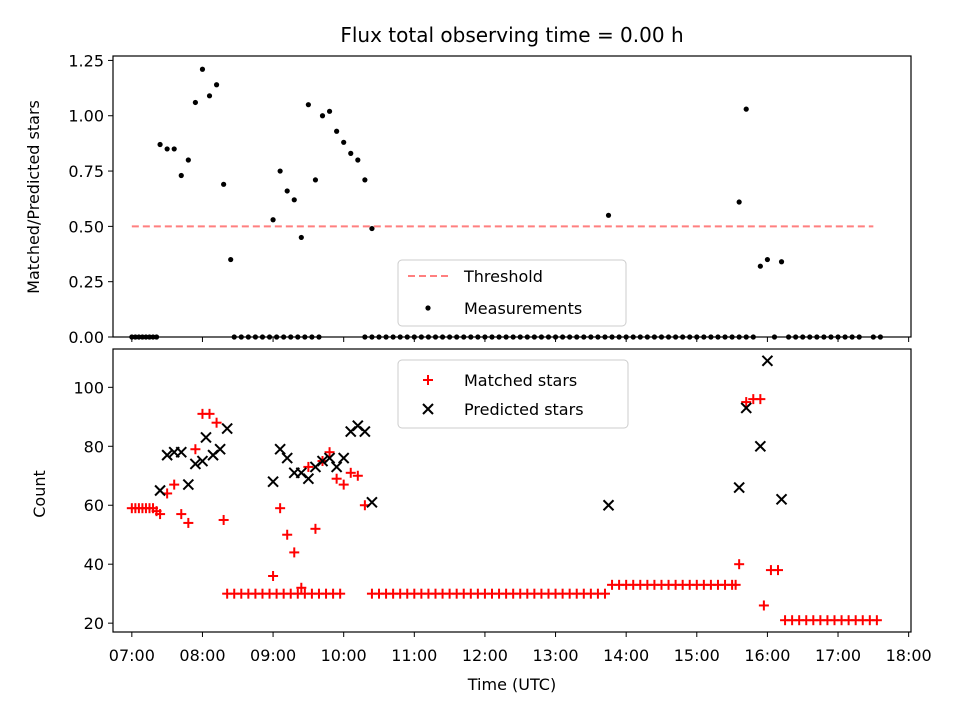 This screenshot has height=720, width=960. I want to click on top-legend: Threshold Measurements, so click(512, 293).